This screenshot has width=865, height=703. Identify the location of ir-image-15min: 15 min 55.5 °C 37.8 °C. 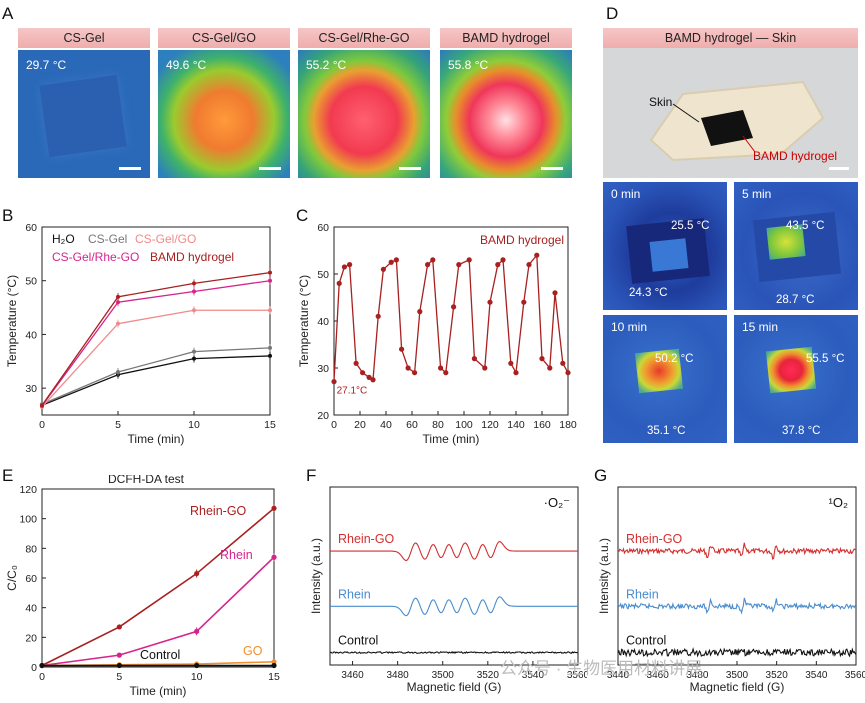
(796, 379).